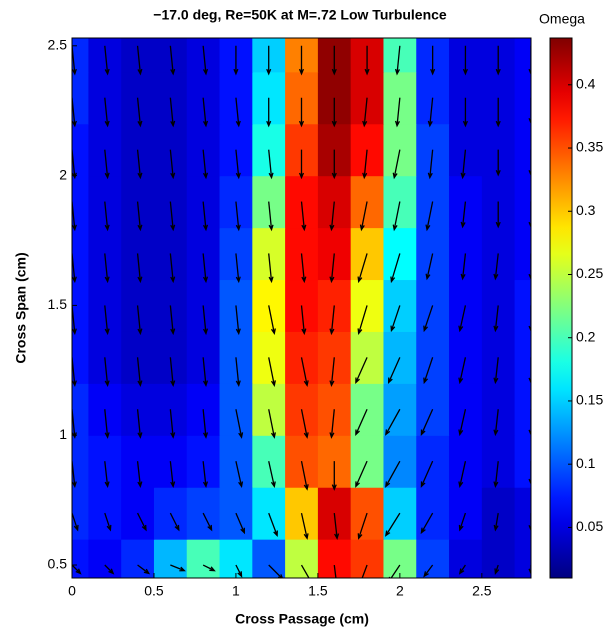  Describe the element at coordinates (586, 336) in the screenshot. I see `colorbar-tick-label: 0.2` at that location.